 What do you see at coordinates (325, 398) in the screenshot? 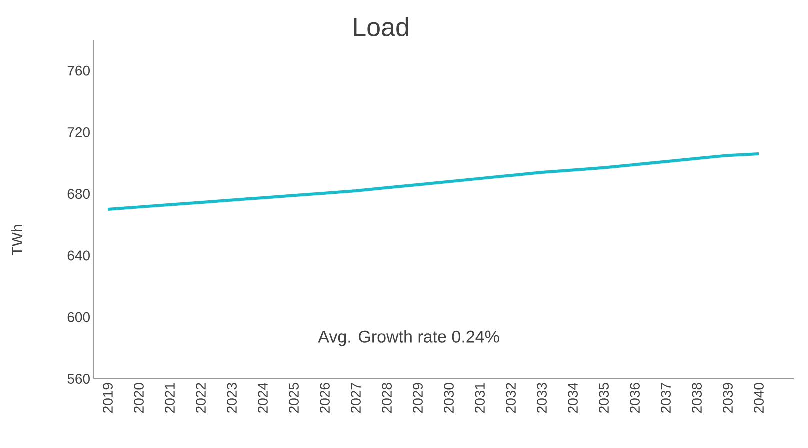
I see `x-tick-label: 2026` at bounding box center [325, 398].